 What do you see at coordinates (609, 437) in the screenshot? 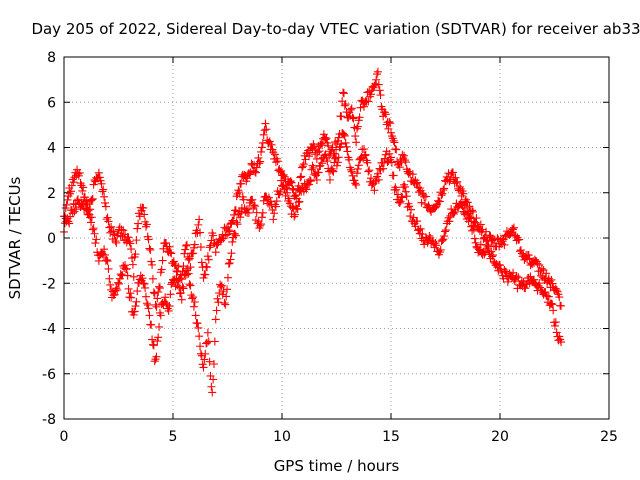
I see `x-tick-label: 25` at bounding box center [609, 437].